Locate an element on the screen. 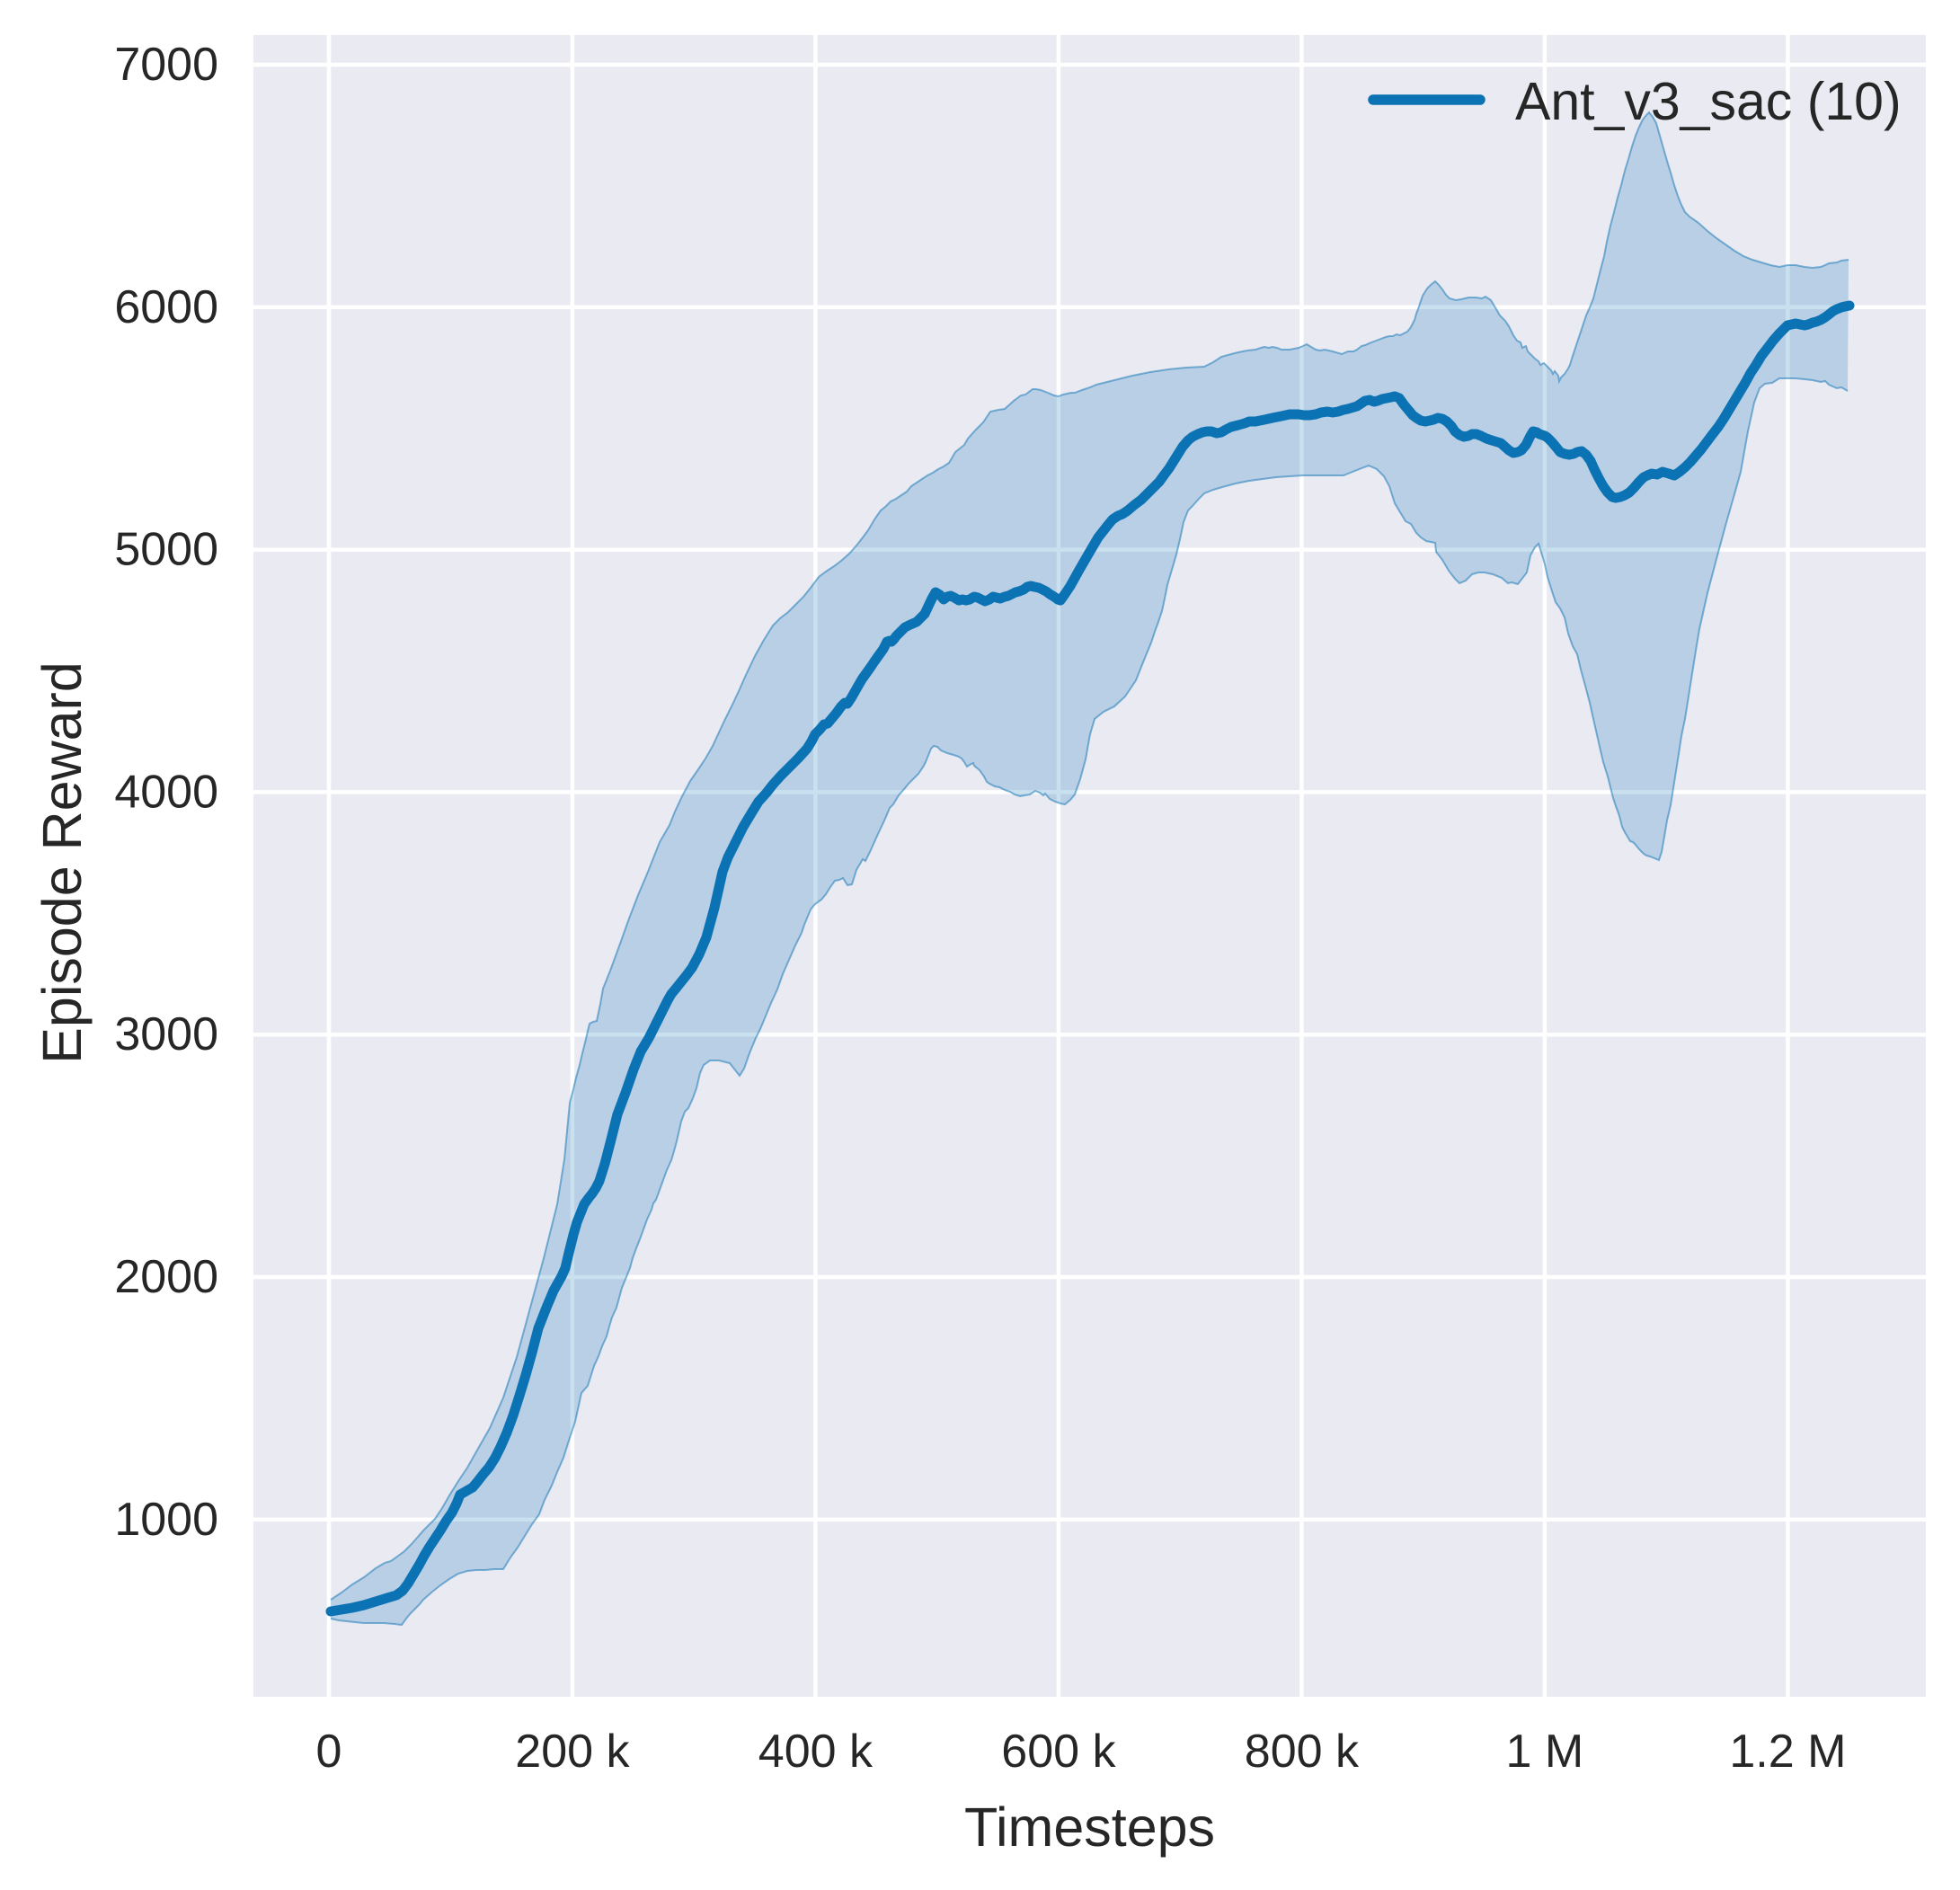 Image resolution: width=1960 pixels, height=1890 pixels. svg-text: 2000 is located at coordinates (166, 1277).